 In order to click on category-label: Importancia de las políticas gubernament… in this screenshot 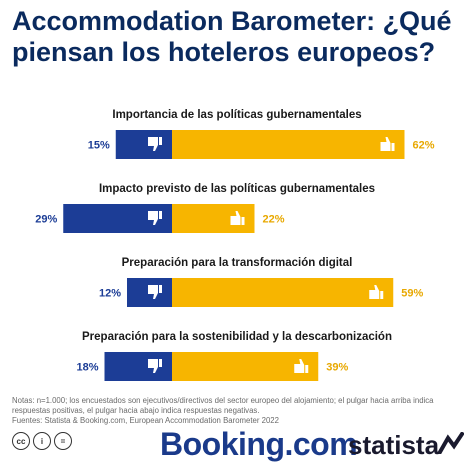, I will do `click(236, 115)`.